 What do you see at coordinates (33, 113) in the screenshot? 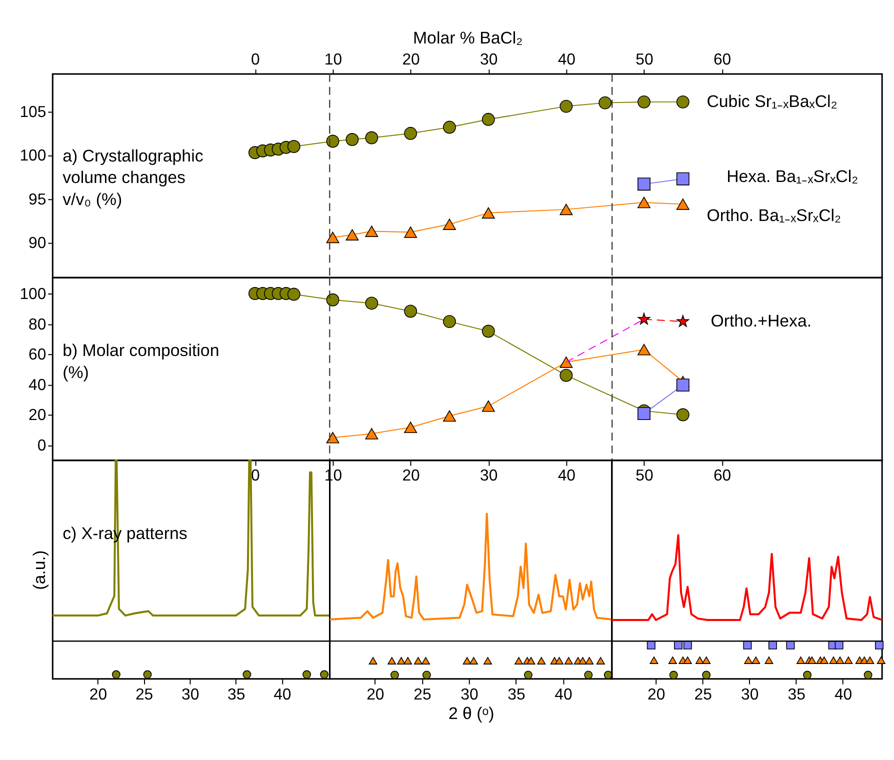
I see `y-tick-label: 105` at bounding box center [33, 113].